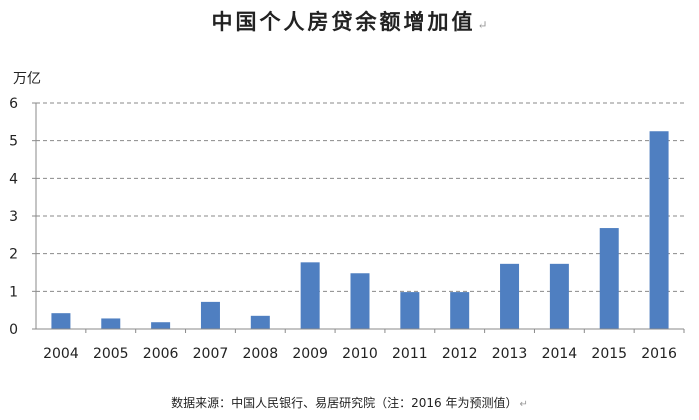  What do you see at coordinates (510, 296) in the screenshot?
I see `bar-2013` at bounding box center [510, 296].